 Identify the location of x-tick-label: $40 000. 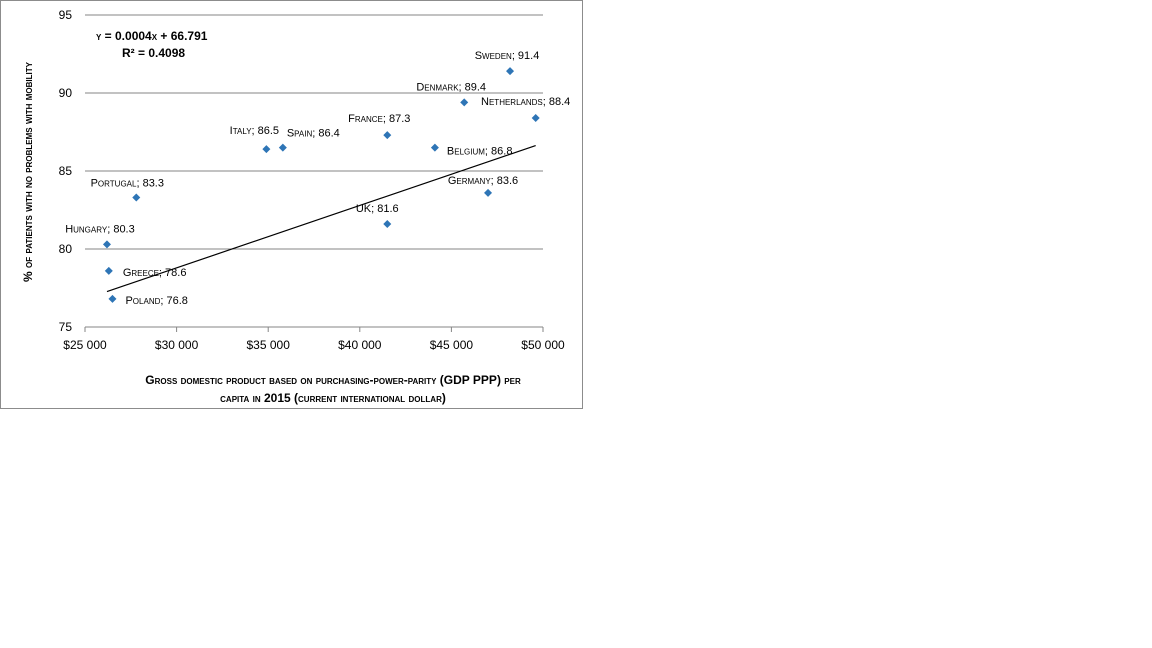
(360, 345).